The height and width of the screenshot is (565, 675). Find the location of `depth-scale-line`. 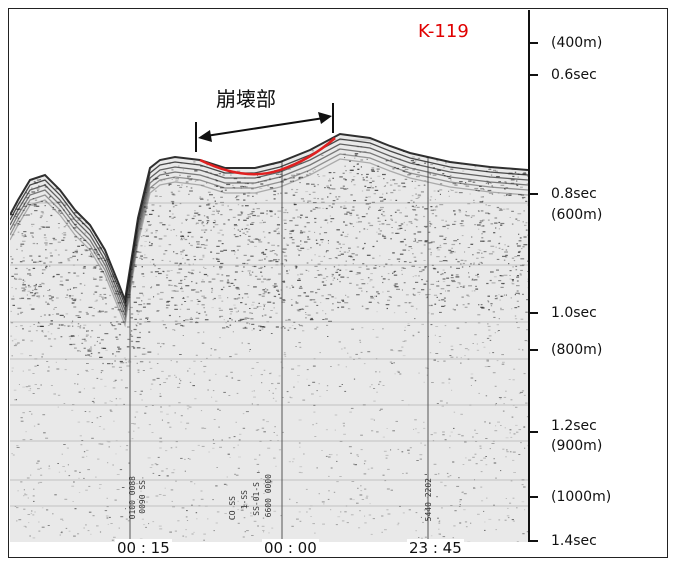

depth-scale-line is located at coordinates (529, 276).